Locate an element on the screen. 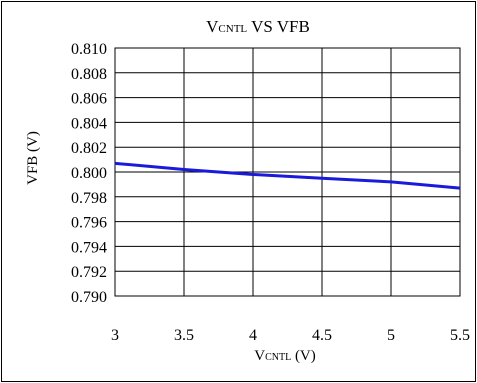  y-tick-label: 0.794 is located at coordinates (89, 247).